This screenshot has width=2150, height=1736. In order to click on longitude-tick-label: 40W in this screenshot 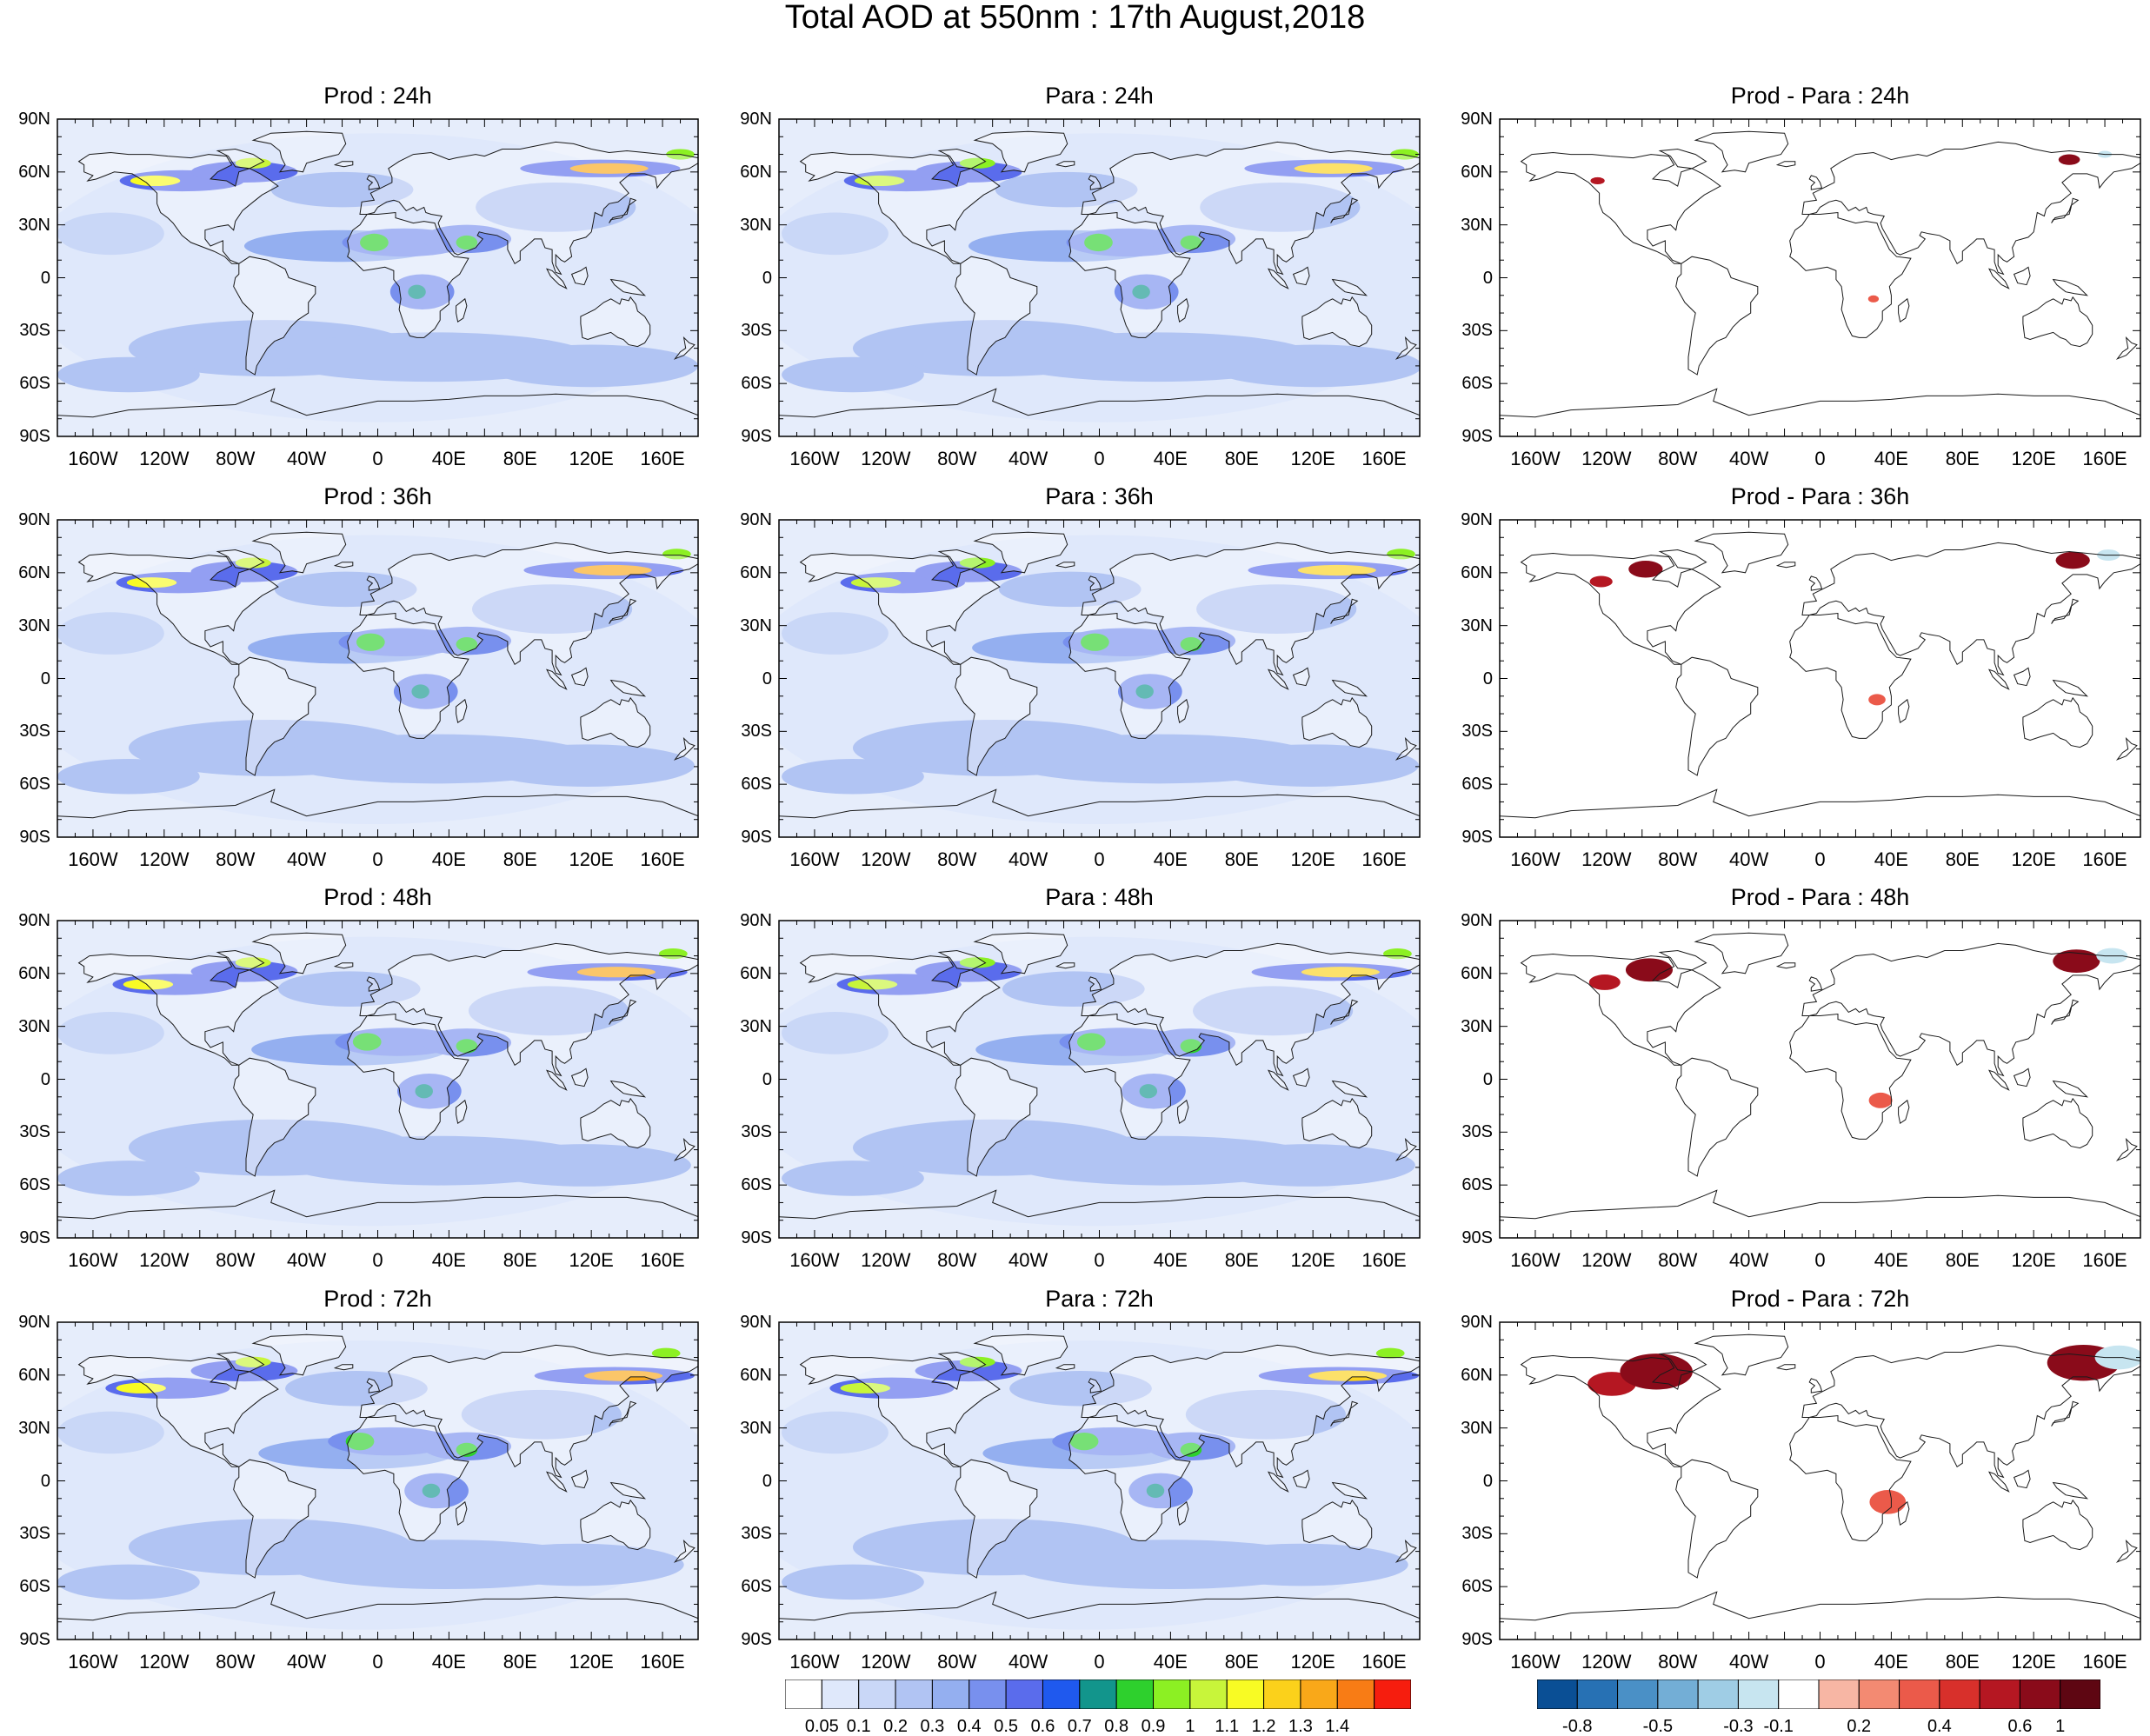, I will do `click(307, 859)`.